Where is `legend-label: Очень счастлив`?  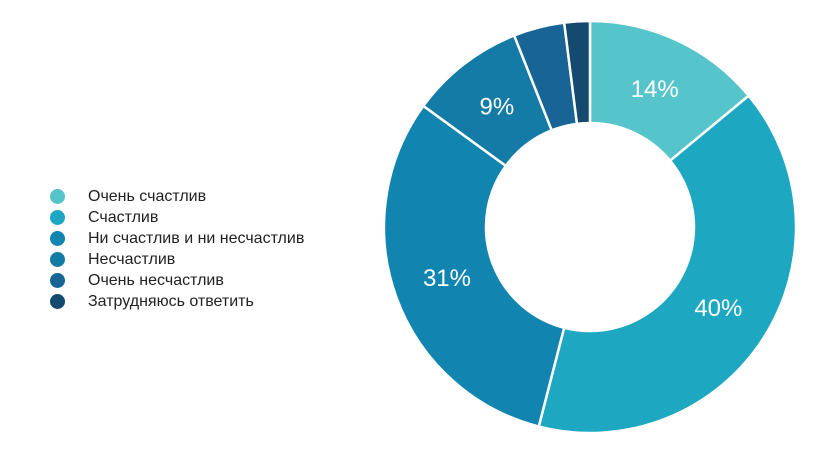
legend-label: Очень счастлив is located at coordinates (147, 196).